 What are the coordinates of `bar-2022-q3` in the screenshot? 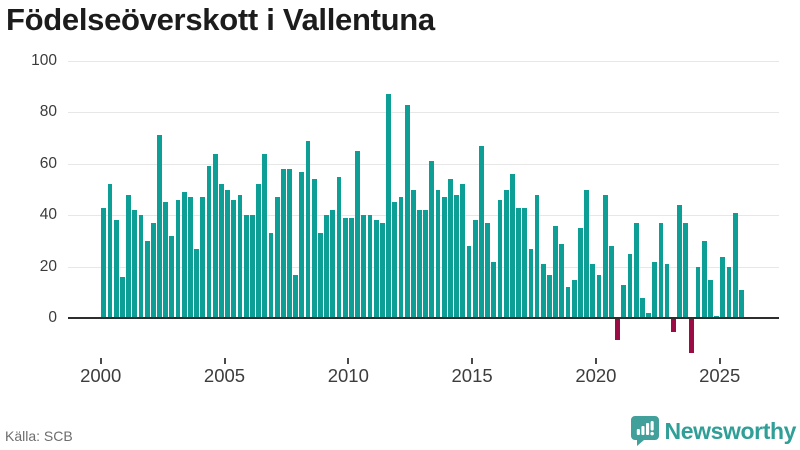 It's located at (661, 271).